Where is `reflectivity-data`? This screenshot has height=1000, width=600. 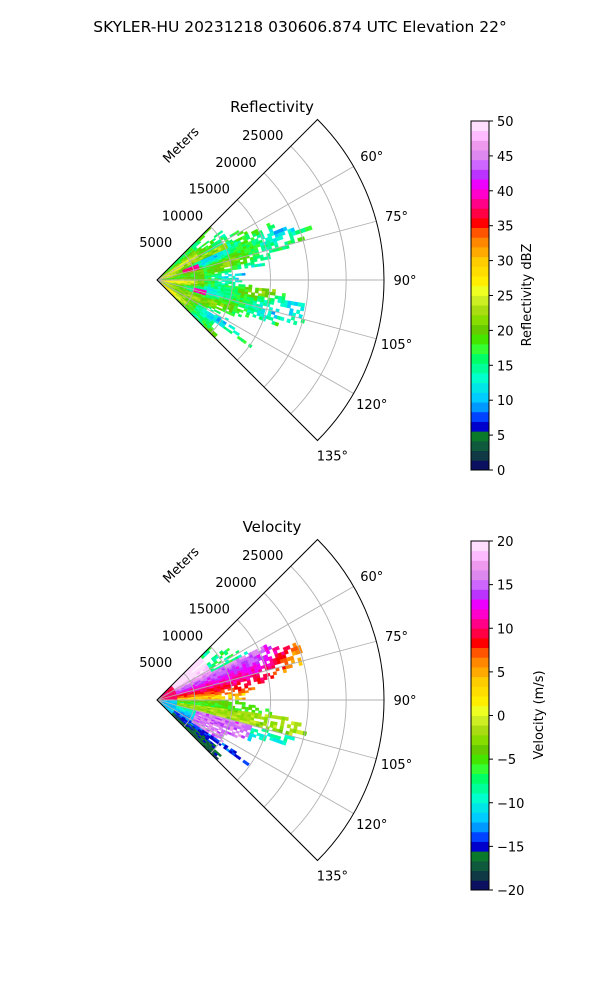
reflectivity-data is located at coordinates (235, 285).